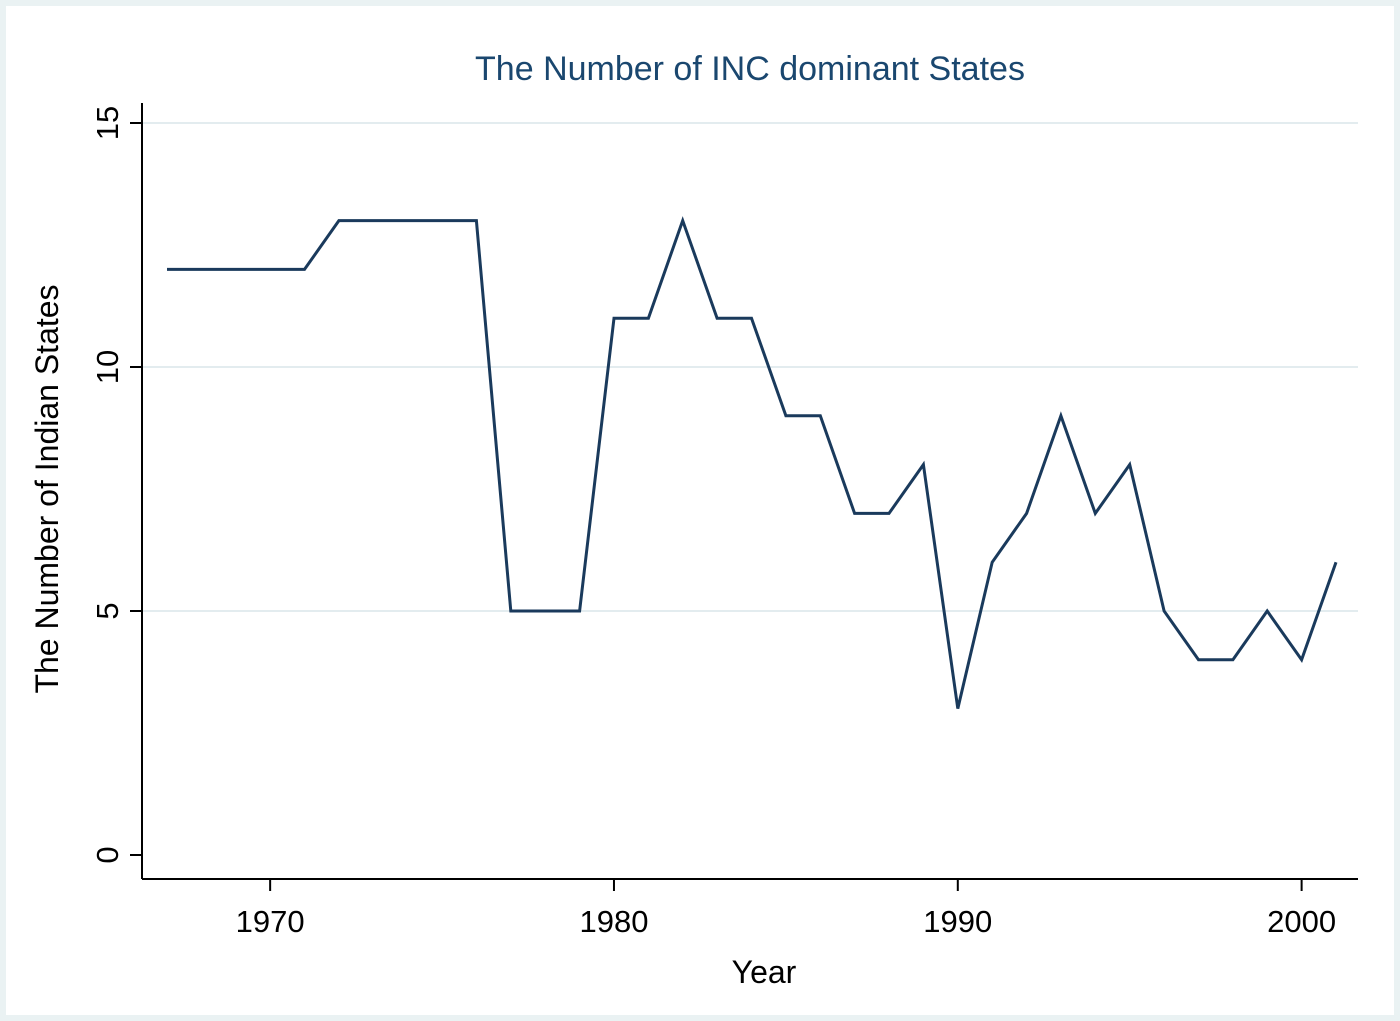 The width and height of the screenshot is (1400, 1021). I want to click on data-point-1977, so click(511, 611).